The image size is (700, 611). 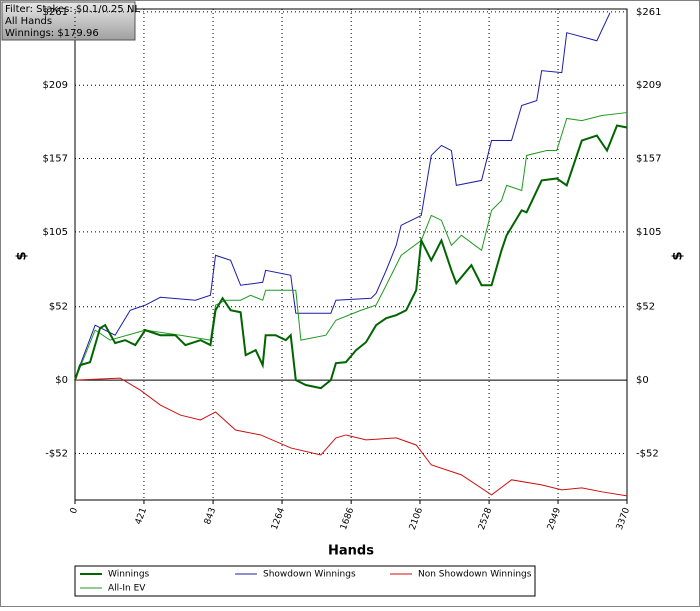 I want to click on y-tick-label: $0, so click(x=61, y=380).